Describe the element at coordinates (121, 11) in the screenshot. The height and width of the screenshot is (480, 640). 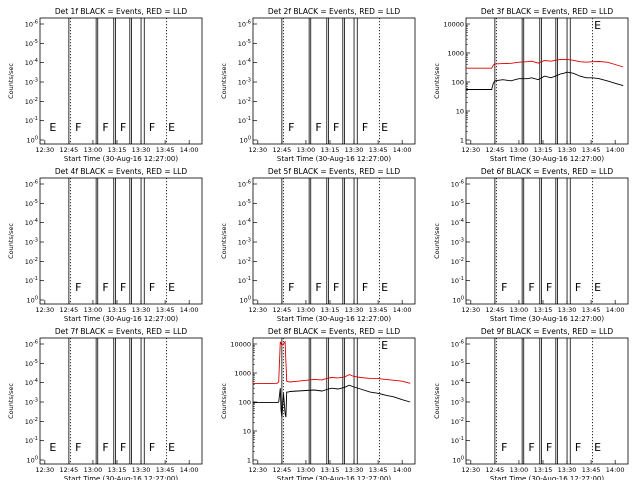
I see `panel-title: Det 1f BLACK = Events, RED = LLD` at that location.